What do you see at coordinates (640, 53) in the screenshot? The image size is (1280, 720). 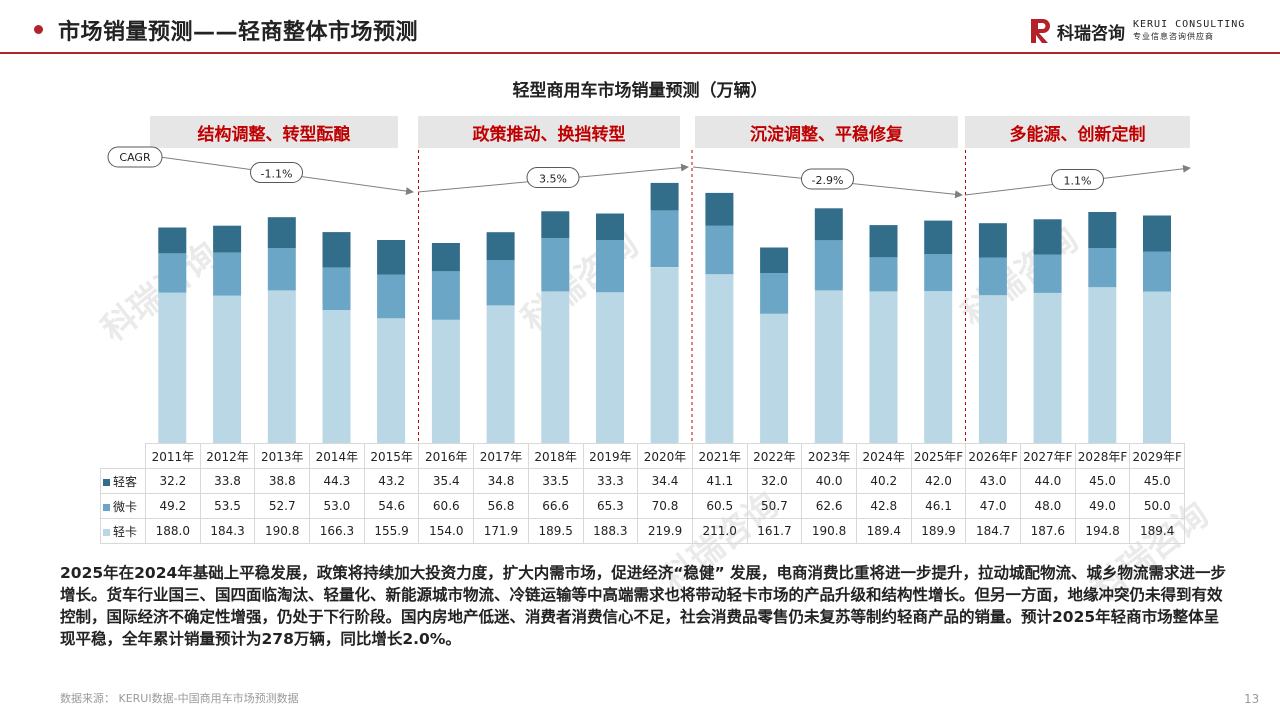 I see `header-divider` at bounding box center [640, 53].